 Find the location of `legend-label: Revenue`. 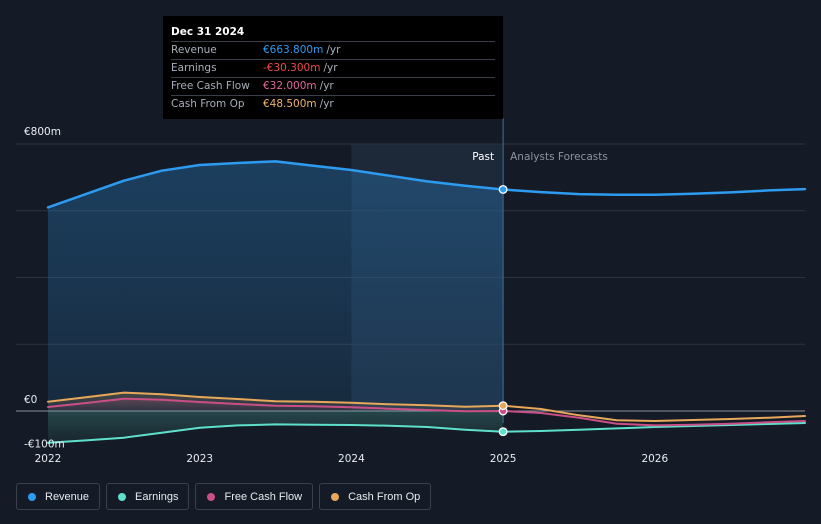

legend-label: Revenue is located at coordinates (67, 496).